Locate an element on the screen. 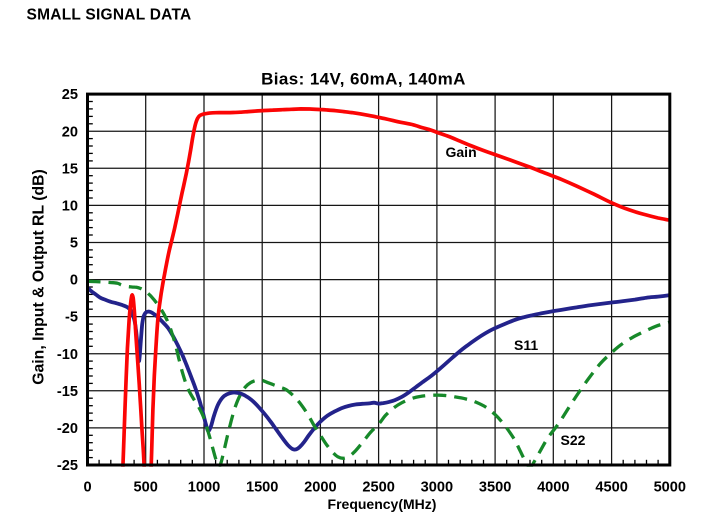 This screenshot has width=704, height=515. svg-text: 5000 is located at coordinates (670, 488).